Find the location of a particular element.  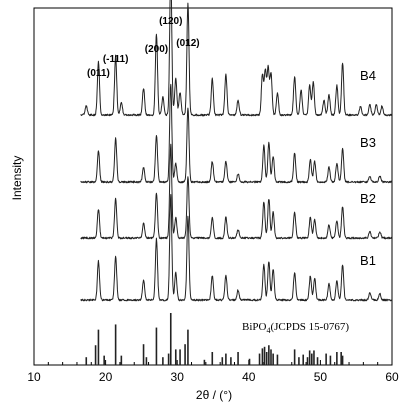

x-axis-title: 2θ / (°) is located at coordinates (214, 395).